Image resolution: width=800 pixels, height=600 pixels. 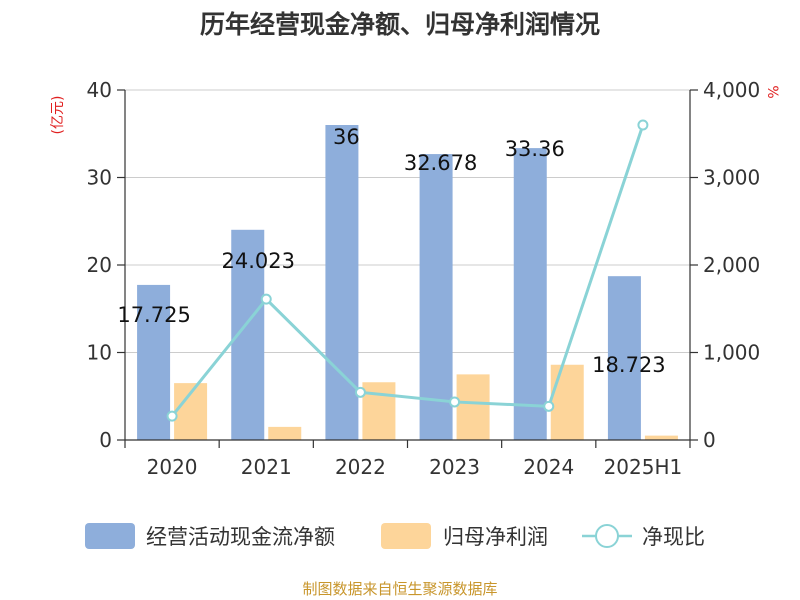 What do you see at coordinates (360, 467) in the screenshot?
I see `x-axis-tick: 2022` at bounding box center [360, 467].